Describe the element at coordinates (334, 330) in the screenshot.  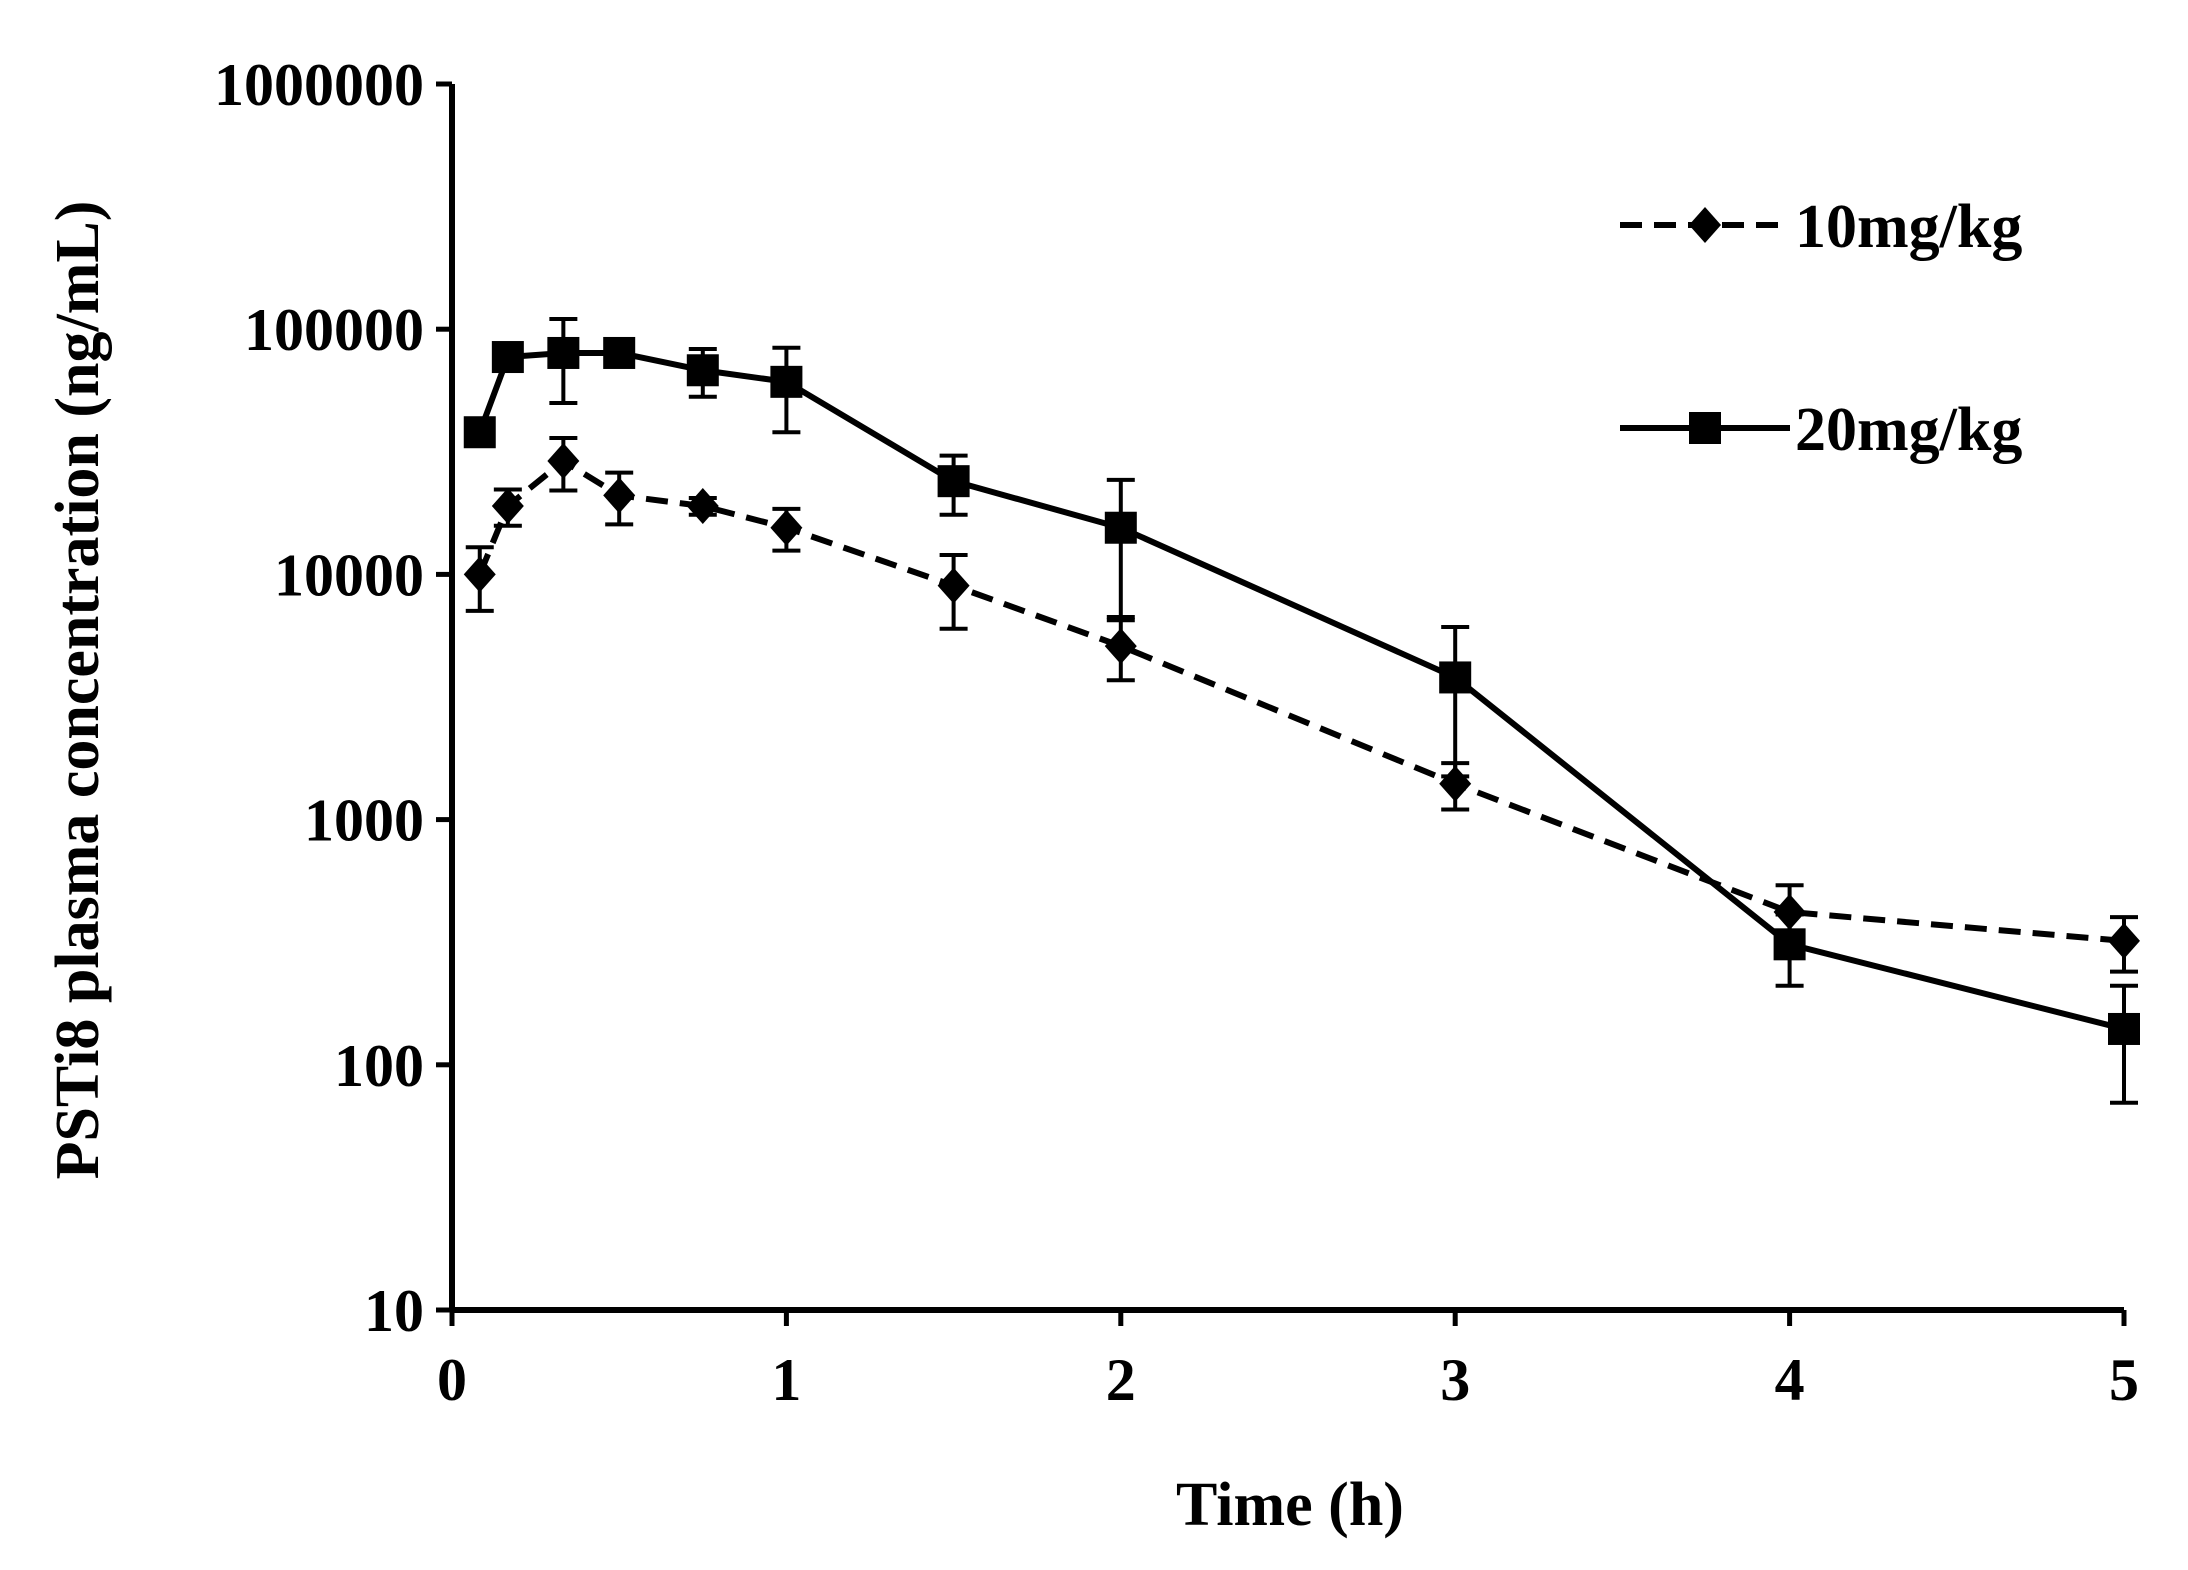
I see `y-tick-label: 100000` at that location.